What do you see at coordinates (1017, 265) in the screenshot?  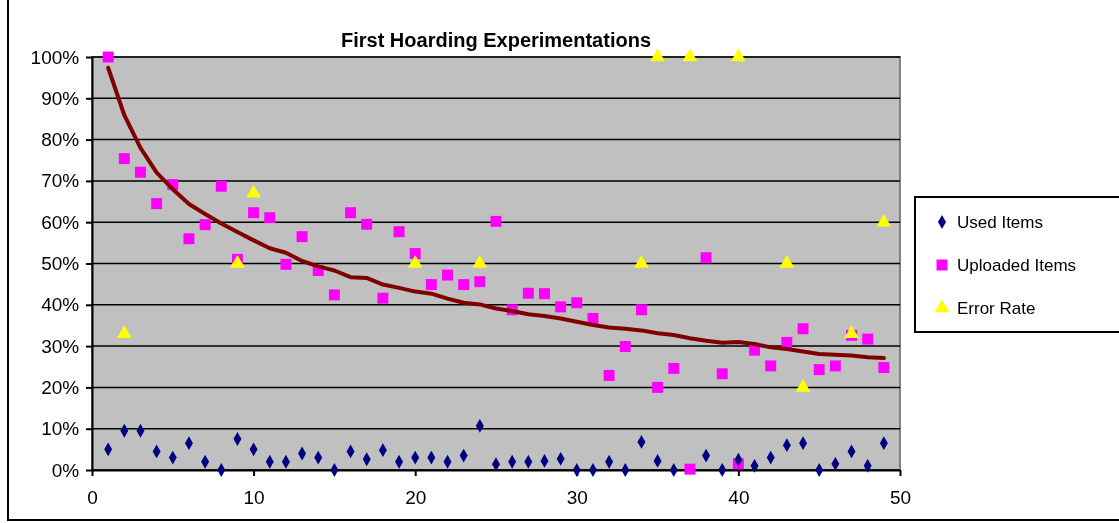 I see `legend-label: Uploaded Items` at bounding box center [1017, 265].